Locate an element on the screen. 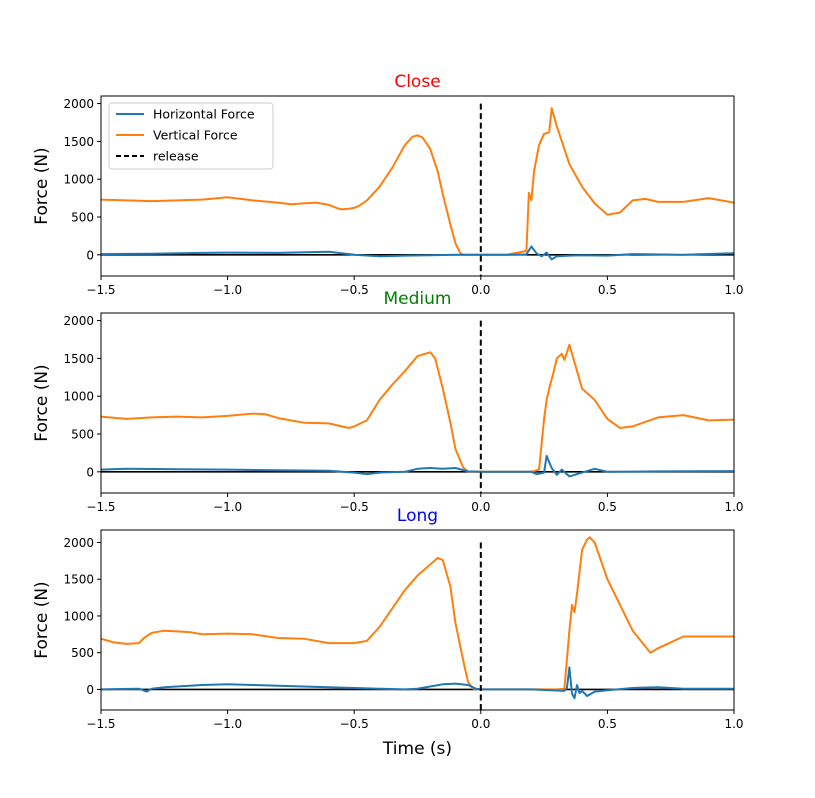 The width and height of the screenshot is (815, 798). legend-label: Vertical Force is located at coordinates (195, 135).